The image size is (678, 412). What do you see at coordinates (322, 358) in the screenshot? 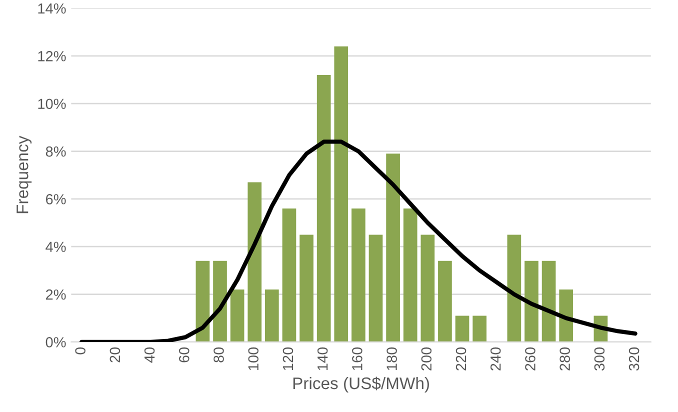
I see `x-tick-label: 140` at bounding box center [322, 358].